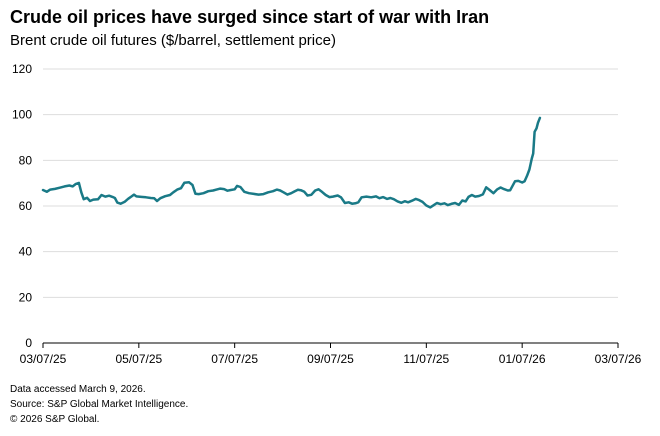  I want to click on y-tick-label: 100, so click(22, 115).